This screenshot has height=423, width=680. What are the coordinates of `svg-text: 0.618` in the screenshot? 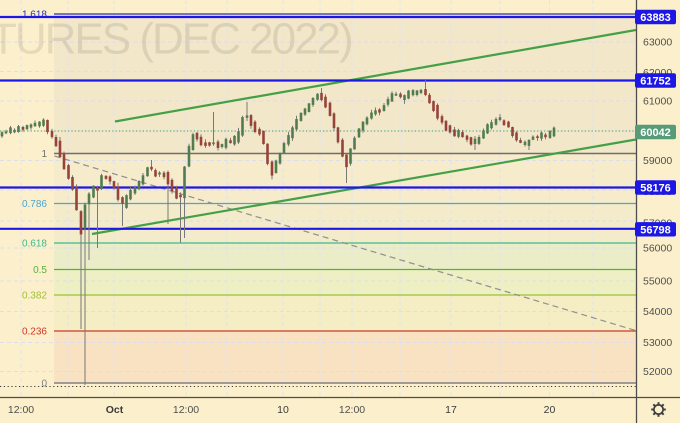 It's located at (34, 244).